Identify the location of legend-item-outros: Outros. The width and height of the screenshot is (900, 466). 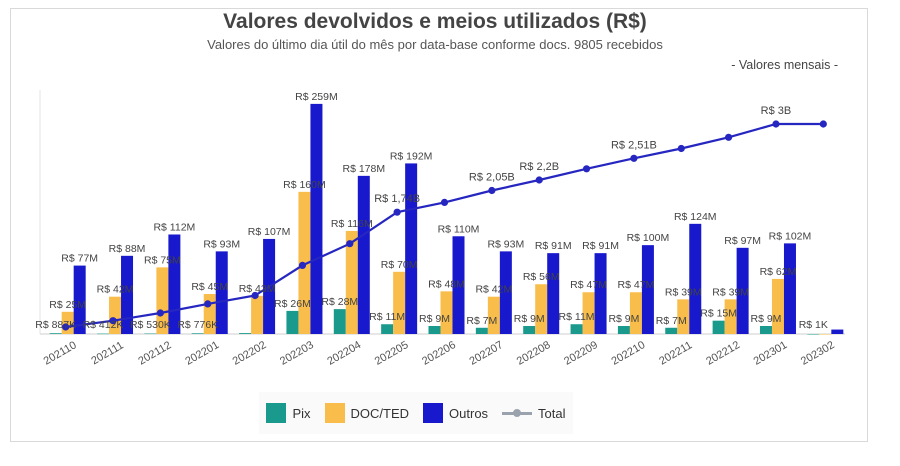
(455, 413).